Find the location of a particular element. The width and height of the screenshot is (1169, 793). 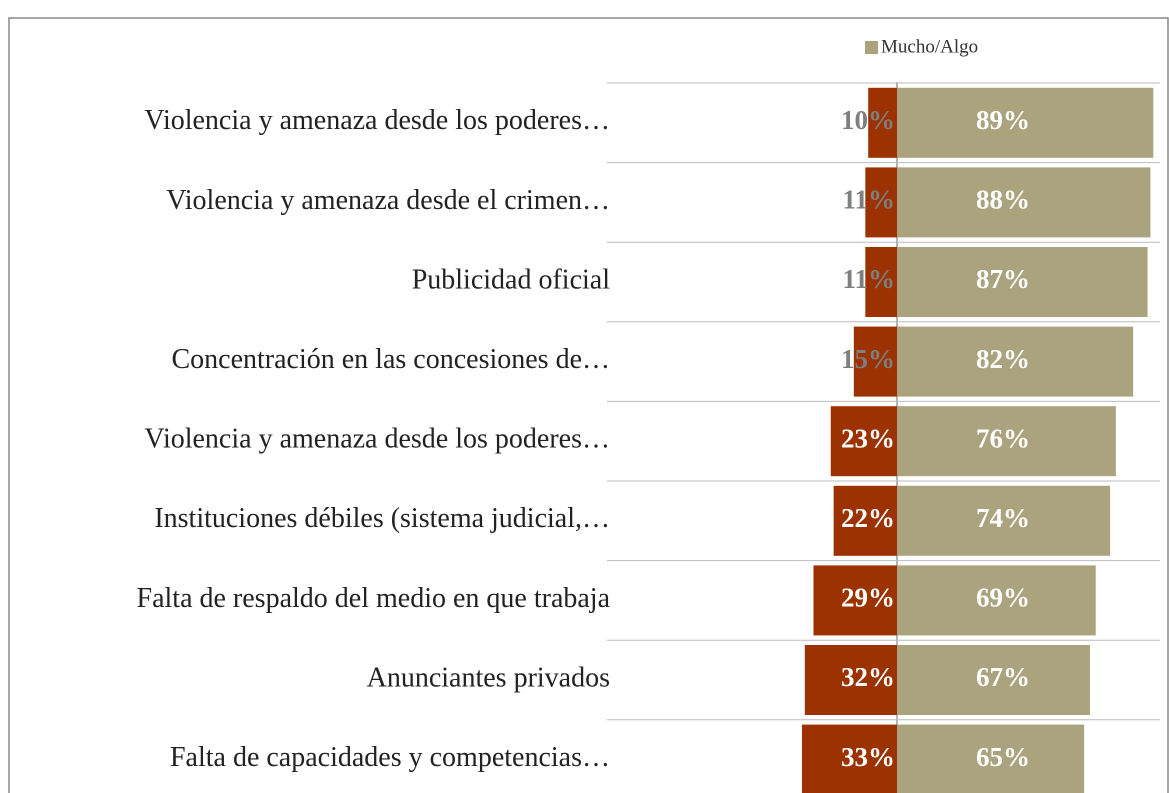

data-label: 76% is located at coordinates (1003, 438).